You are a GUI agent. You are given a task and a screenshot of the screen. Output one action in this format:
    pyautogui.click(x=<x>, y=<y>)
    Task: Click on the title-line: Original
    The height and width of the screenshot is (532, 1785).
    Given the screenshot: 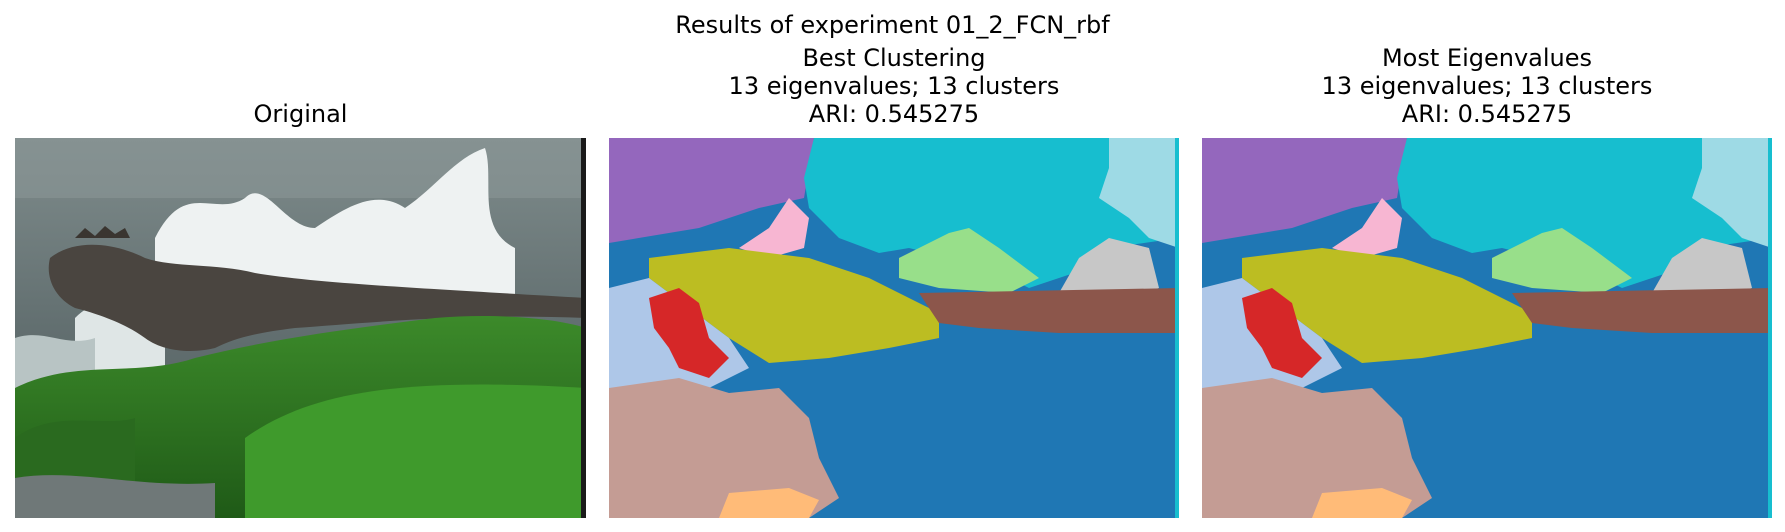 What is the action you would take?
    pyautogui.click(x=300, y=114)
    